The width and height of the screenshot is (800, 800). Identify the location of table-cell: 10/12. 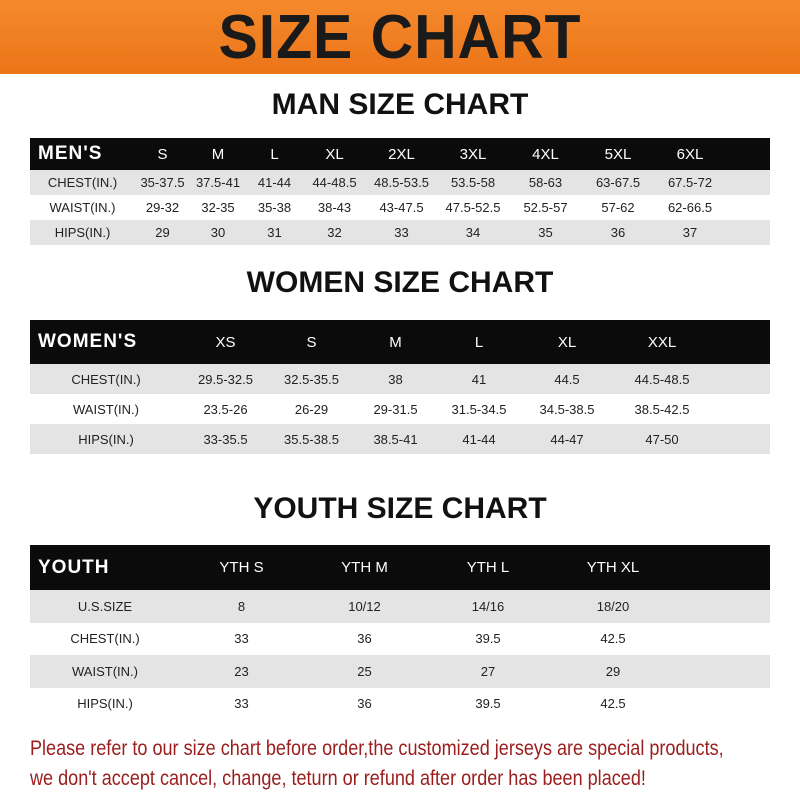
(364, 606).